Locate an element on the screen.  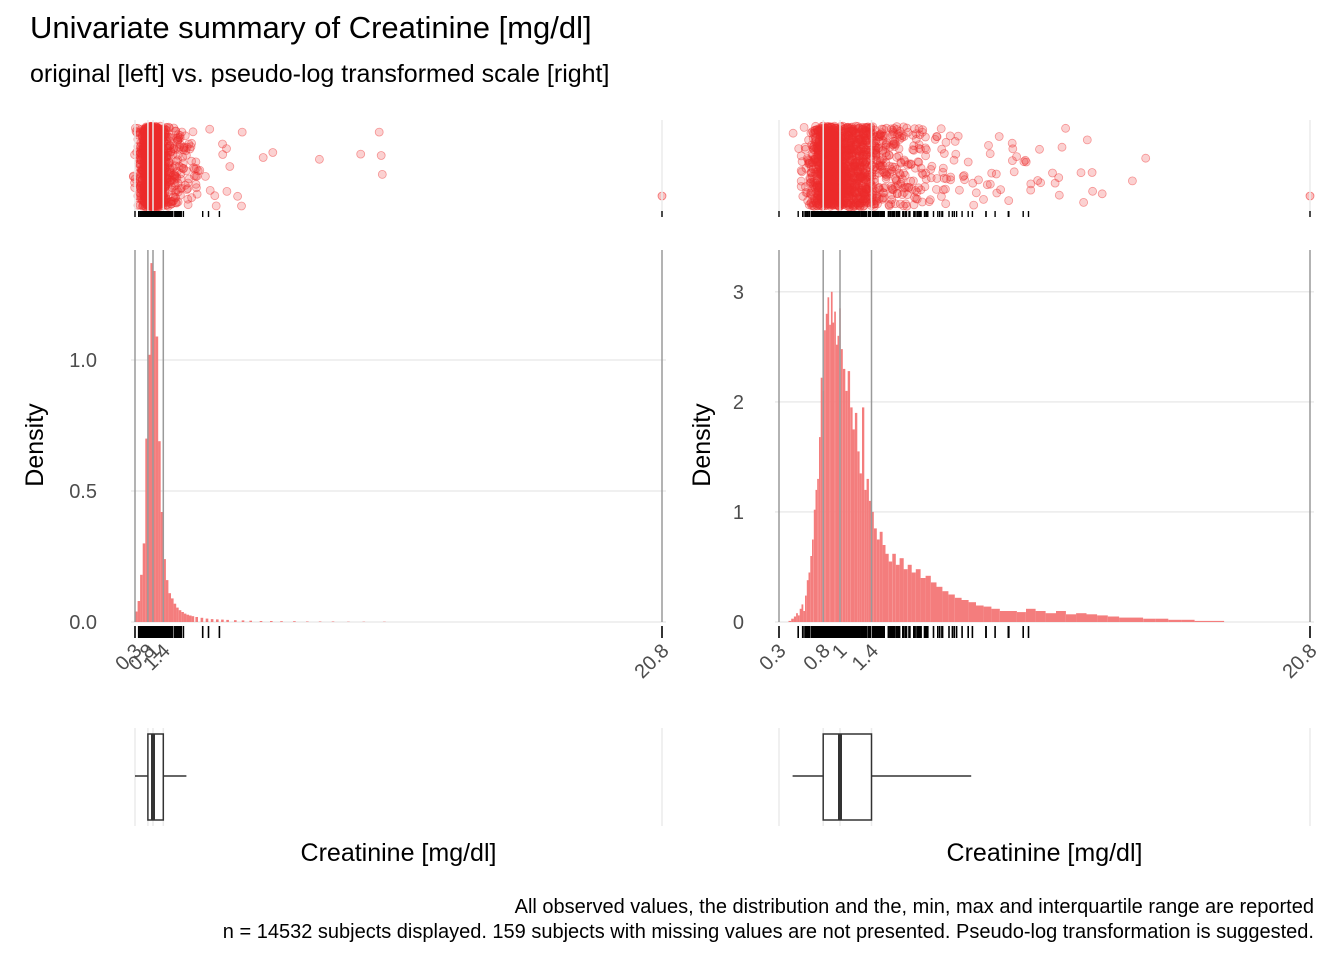
y-tick-label: 0.0 is located at coordinates (83, 623).